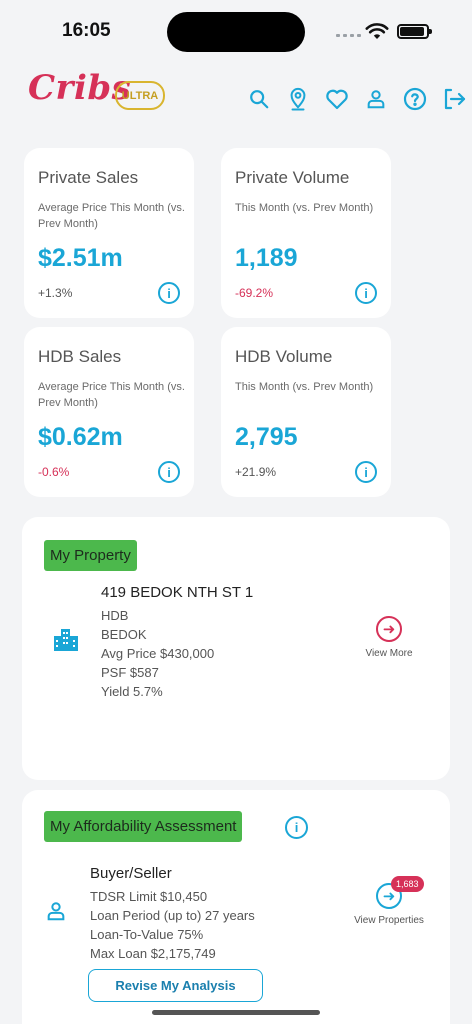  I want to click on status-bar: 16:05, so click(236, 30).